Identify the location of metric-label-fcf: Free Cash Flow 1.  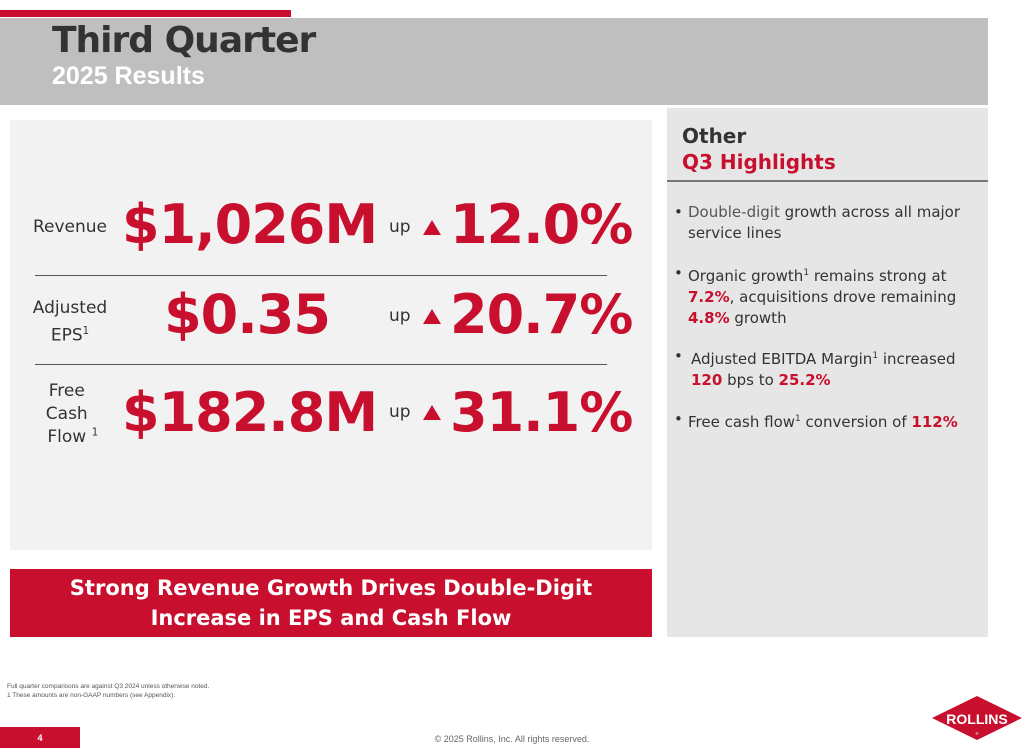
(70, 414).